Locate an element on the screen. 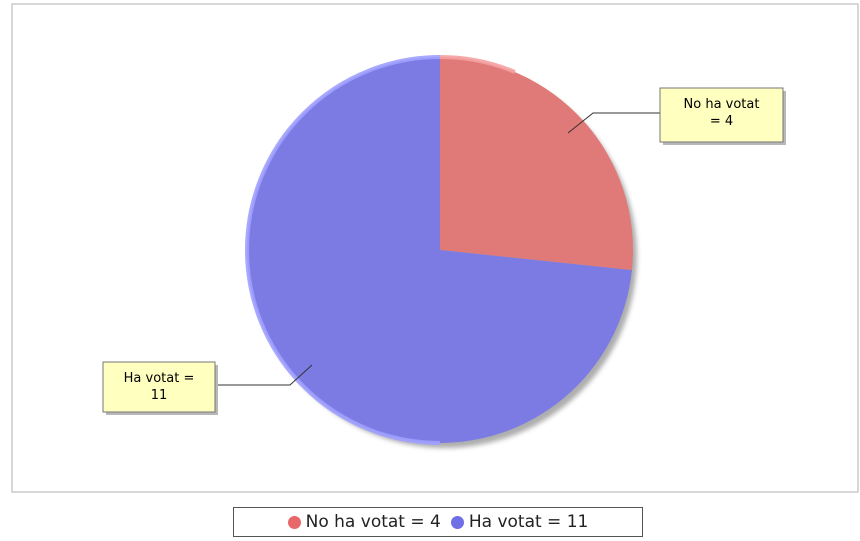 Image resolution: width=860 pixels, height=541 pixels. callout-line-text-ha-votat-1: 11 is located at coordinates (159, 395).